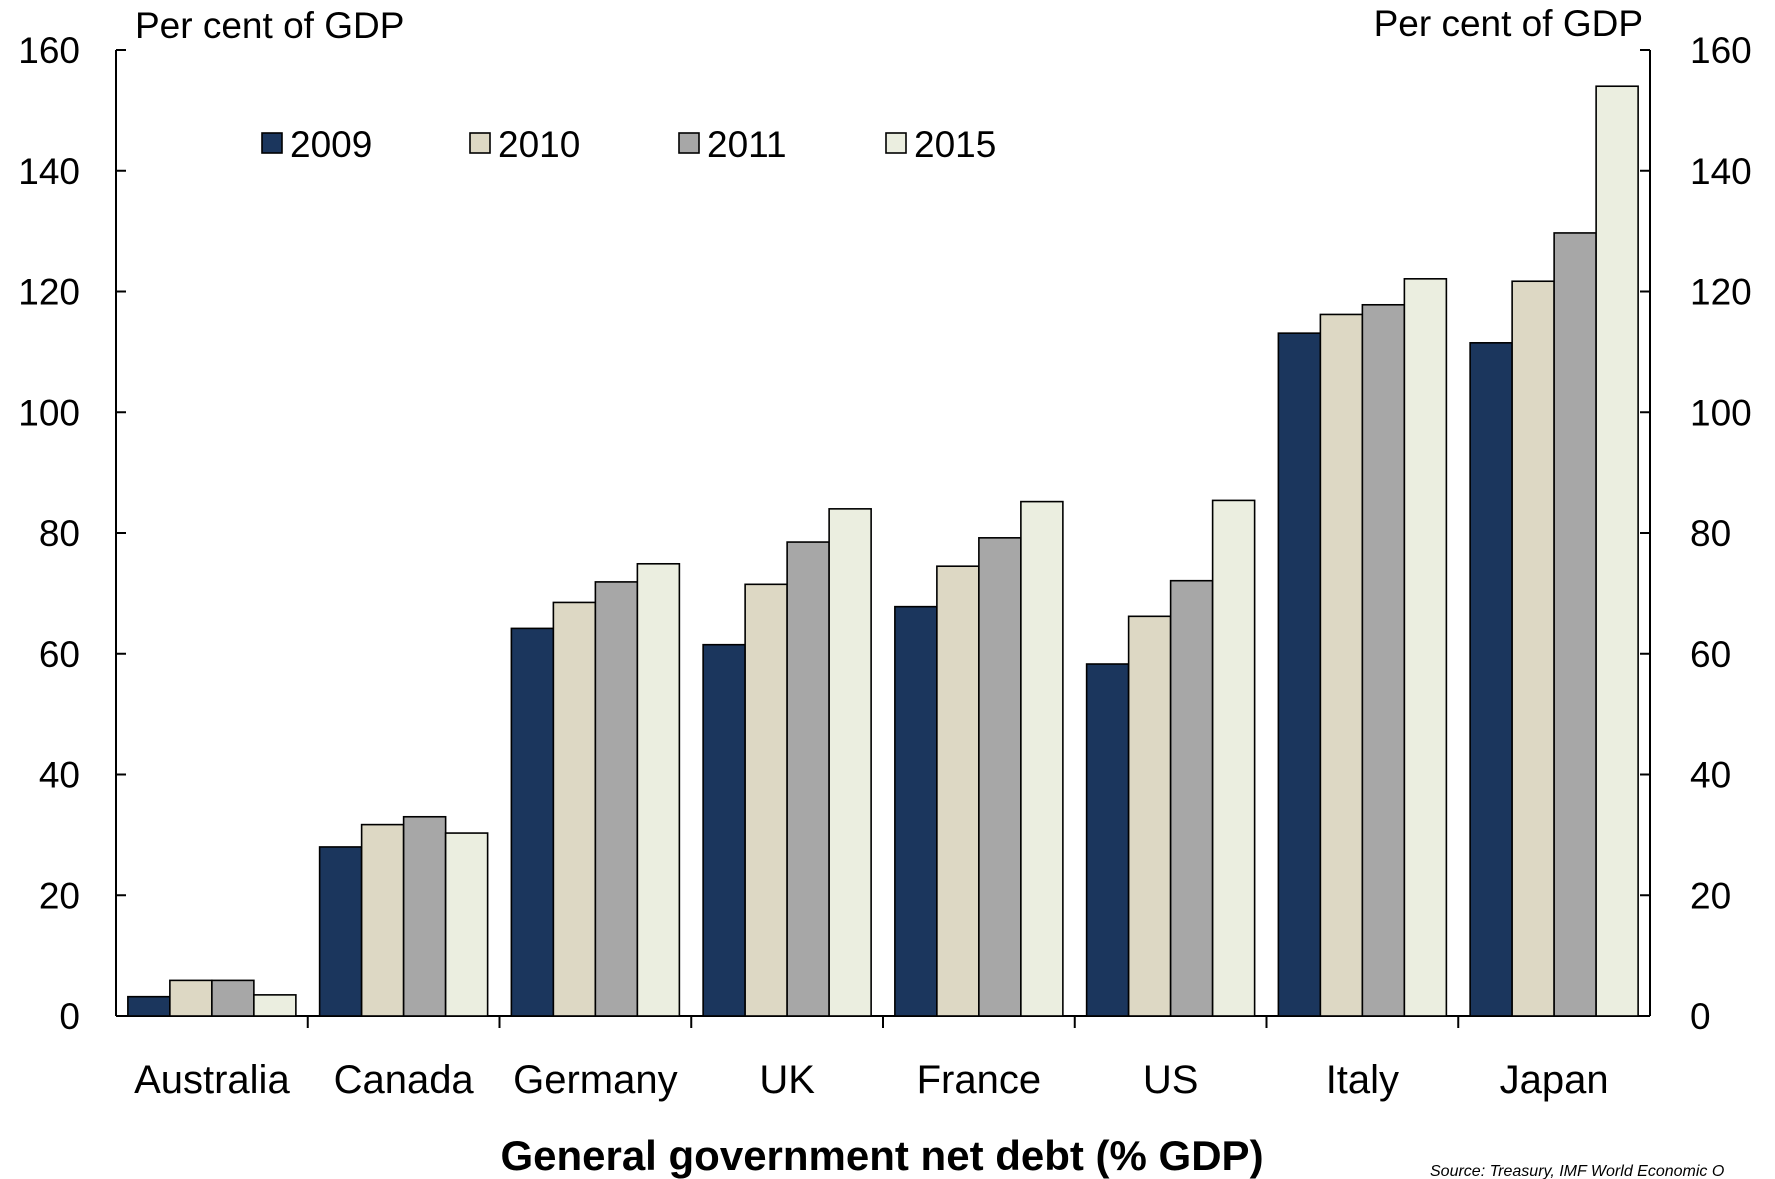 This screenshot has width=1775, height=1179. Describe the element at coordinates (382, 920) in the screenshot. I see `bar-canada-2010` at that location.